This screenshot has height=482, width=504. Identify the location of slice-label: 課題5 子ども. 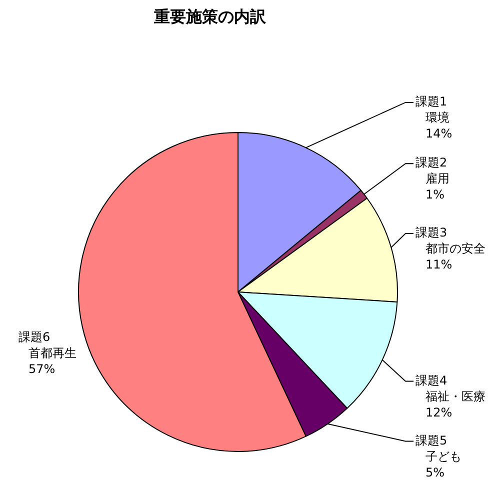
(439, 448).